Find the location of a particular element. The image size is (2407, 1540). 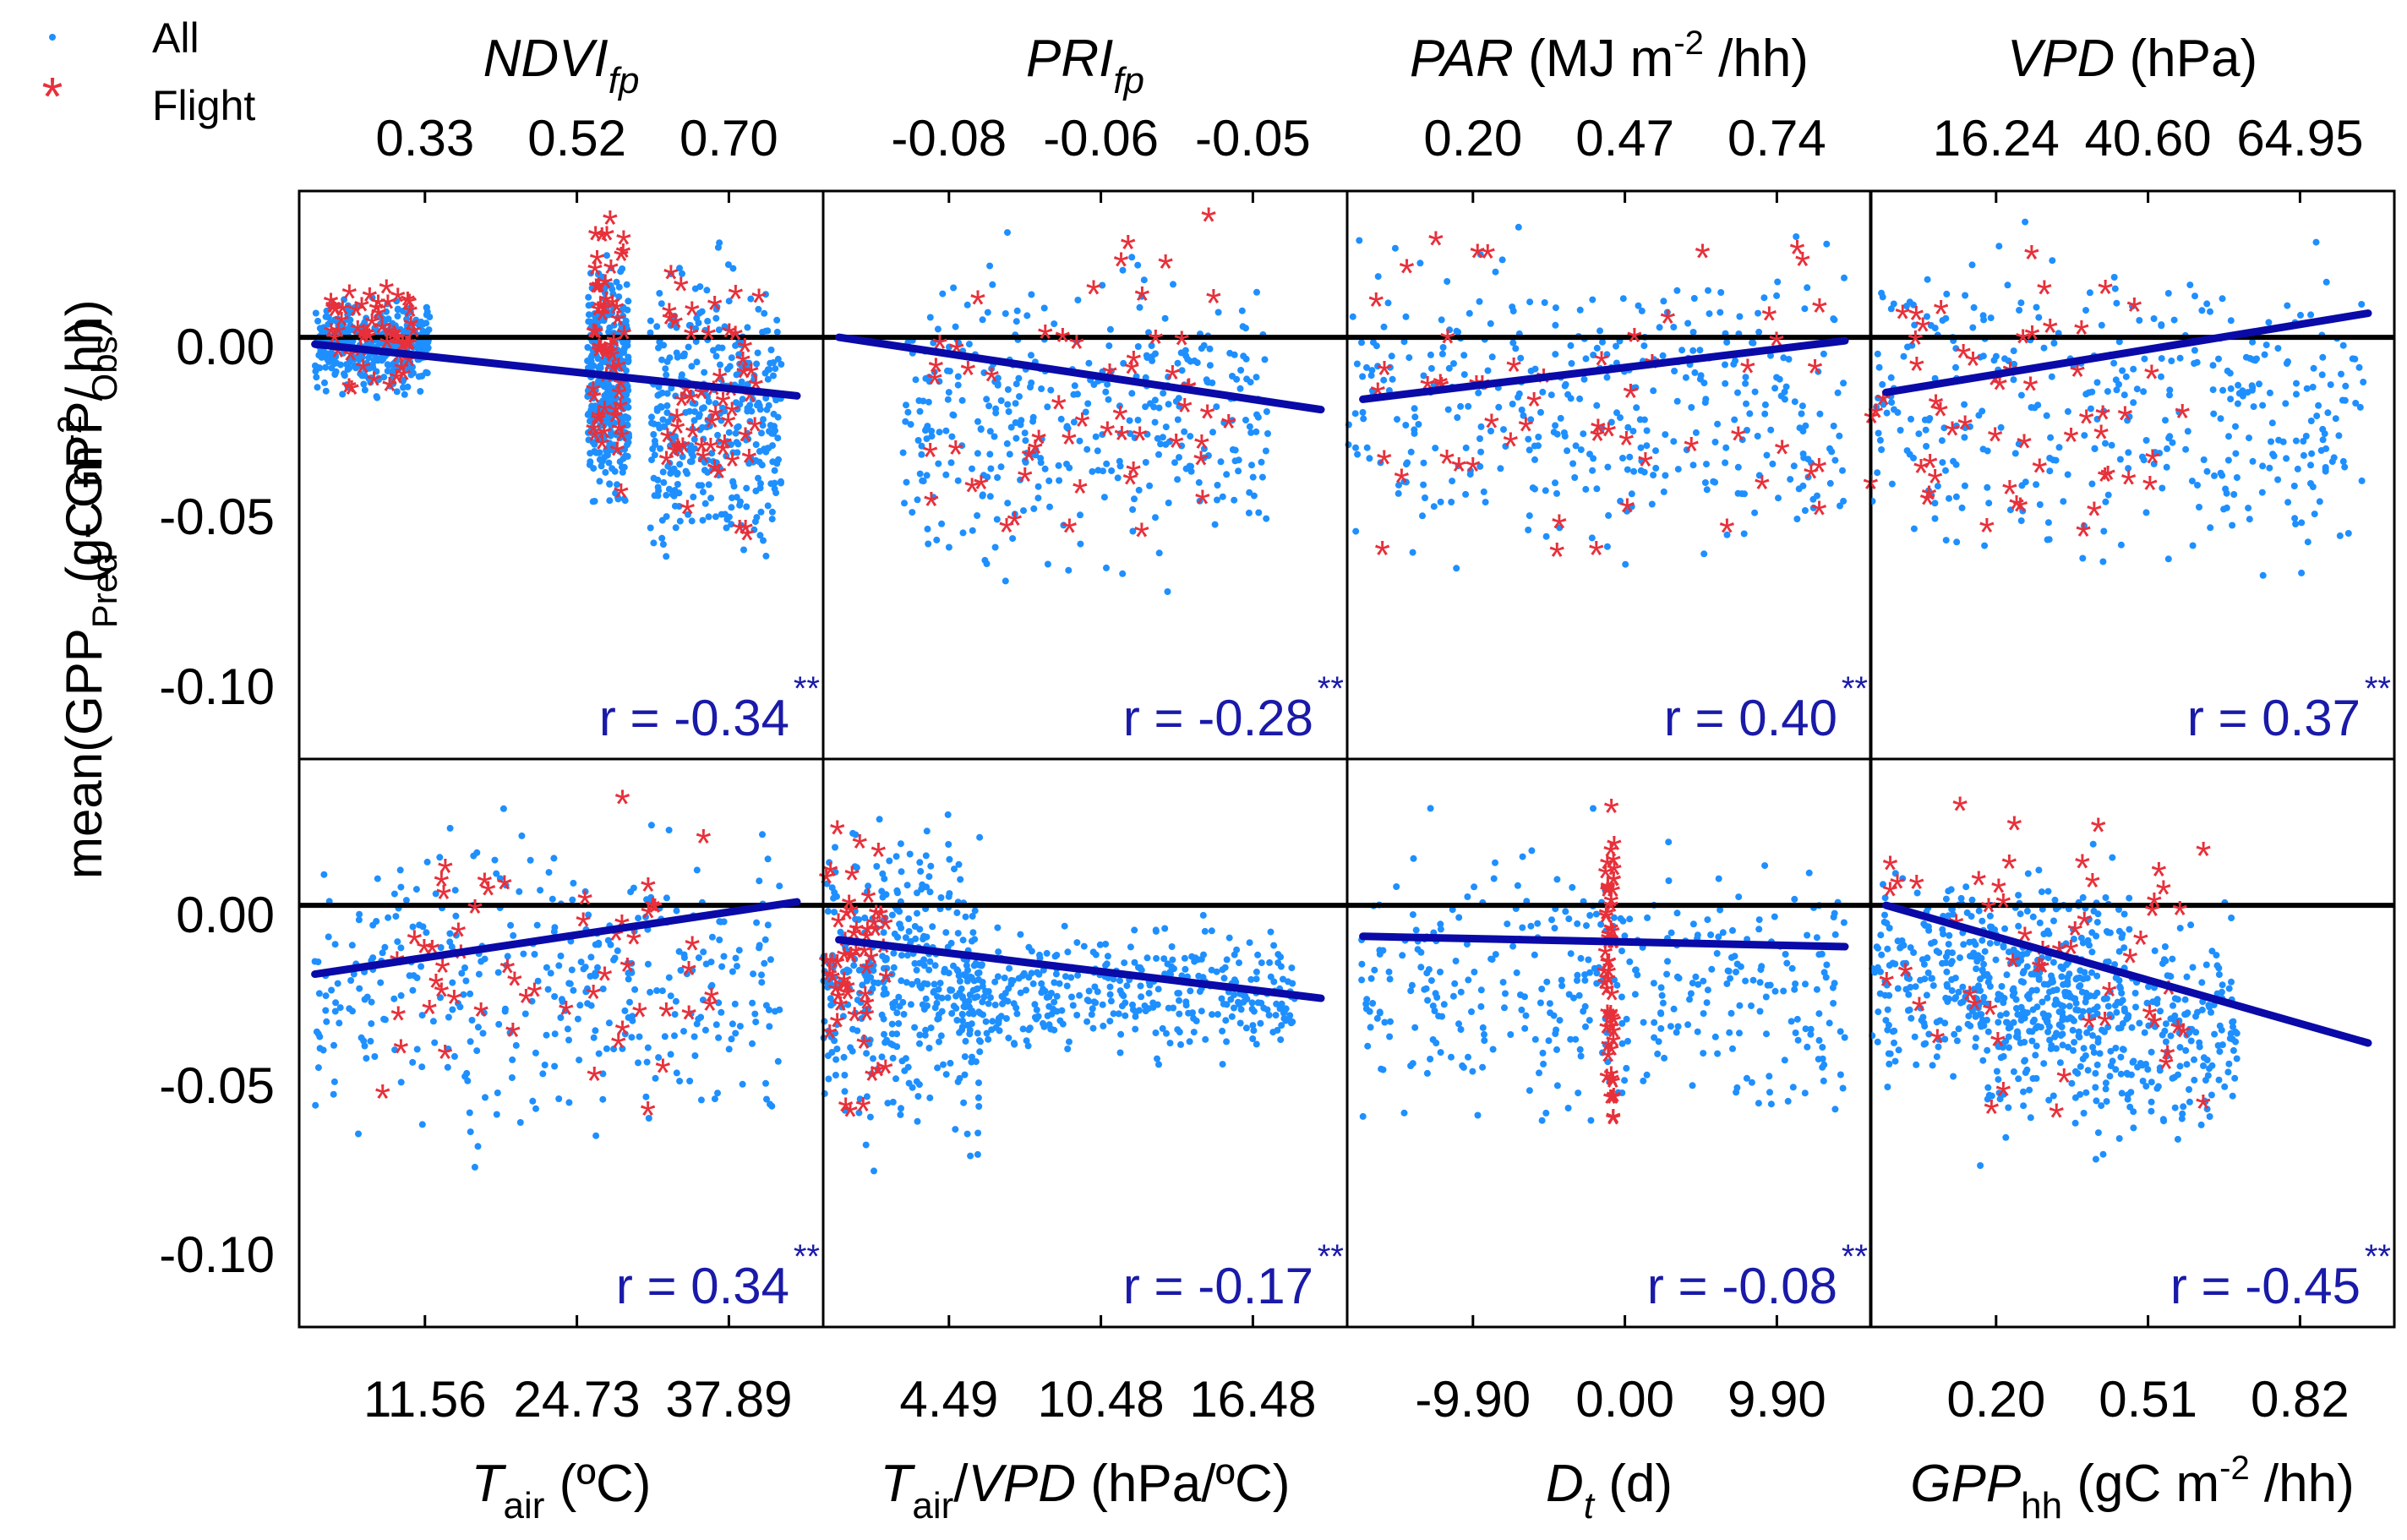

x-tick-label: 4.49 is located at coordinates (948, 1399).